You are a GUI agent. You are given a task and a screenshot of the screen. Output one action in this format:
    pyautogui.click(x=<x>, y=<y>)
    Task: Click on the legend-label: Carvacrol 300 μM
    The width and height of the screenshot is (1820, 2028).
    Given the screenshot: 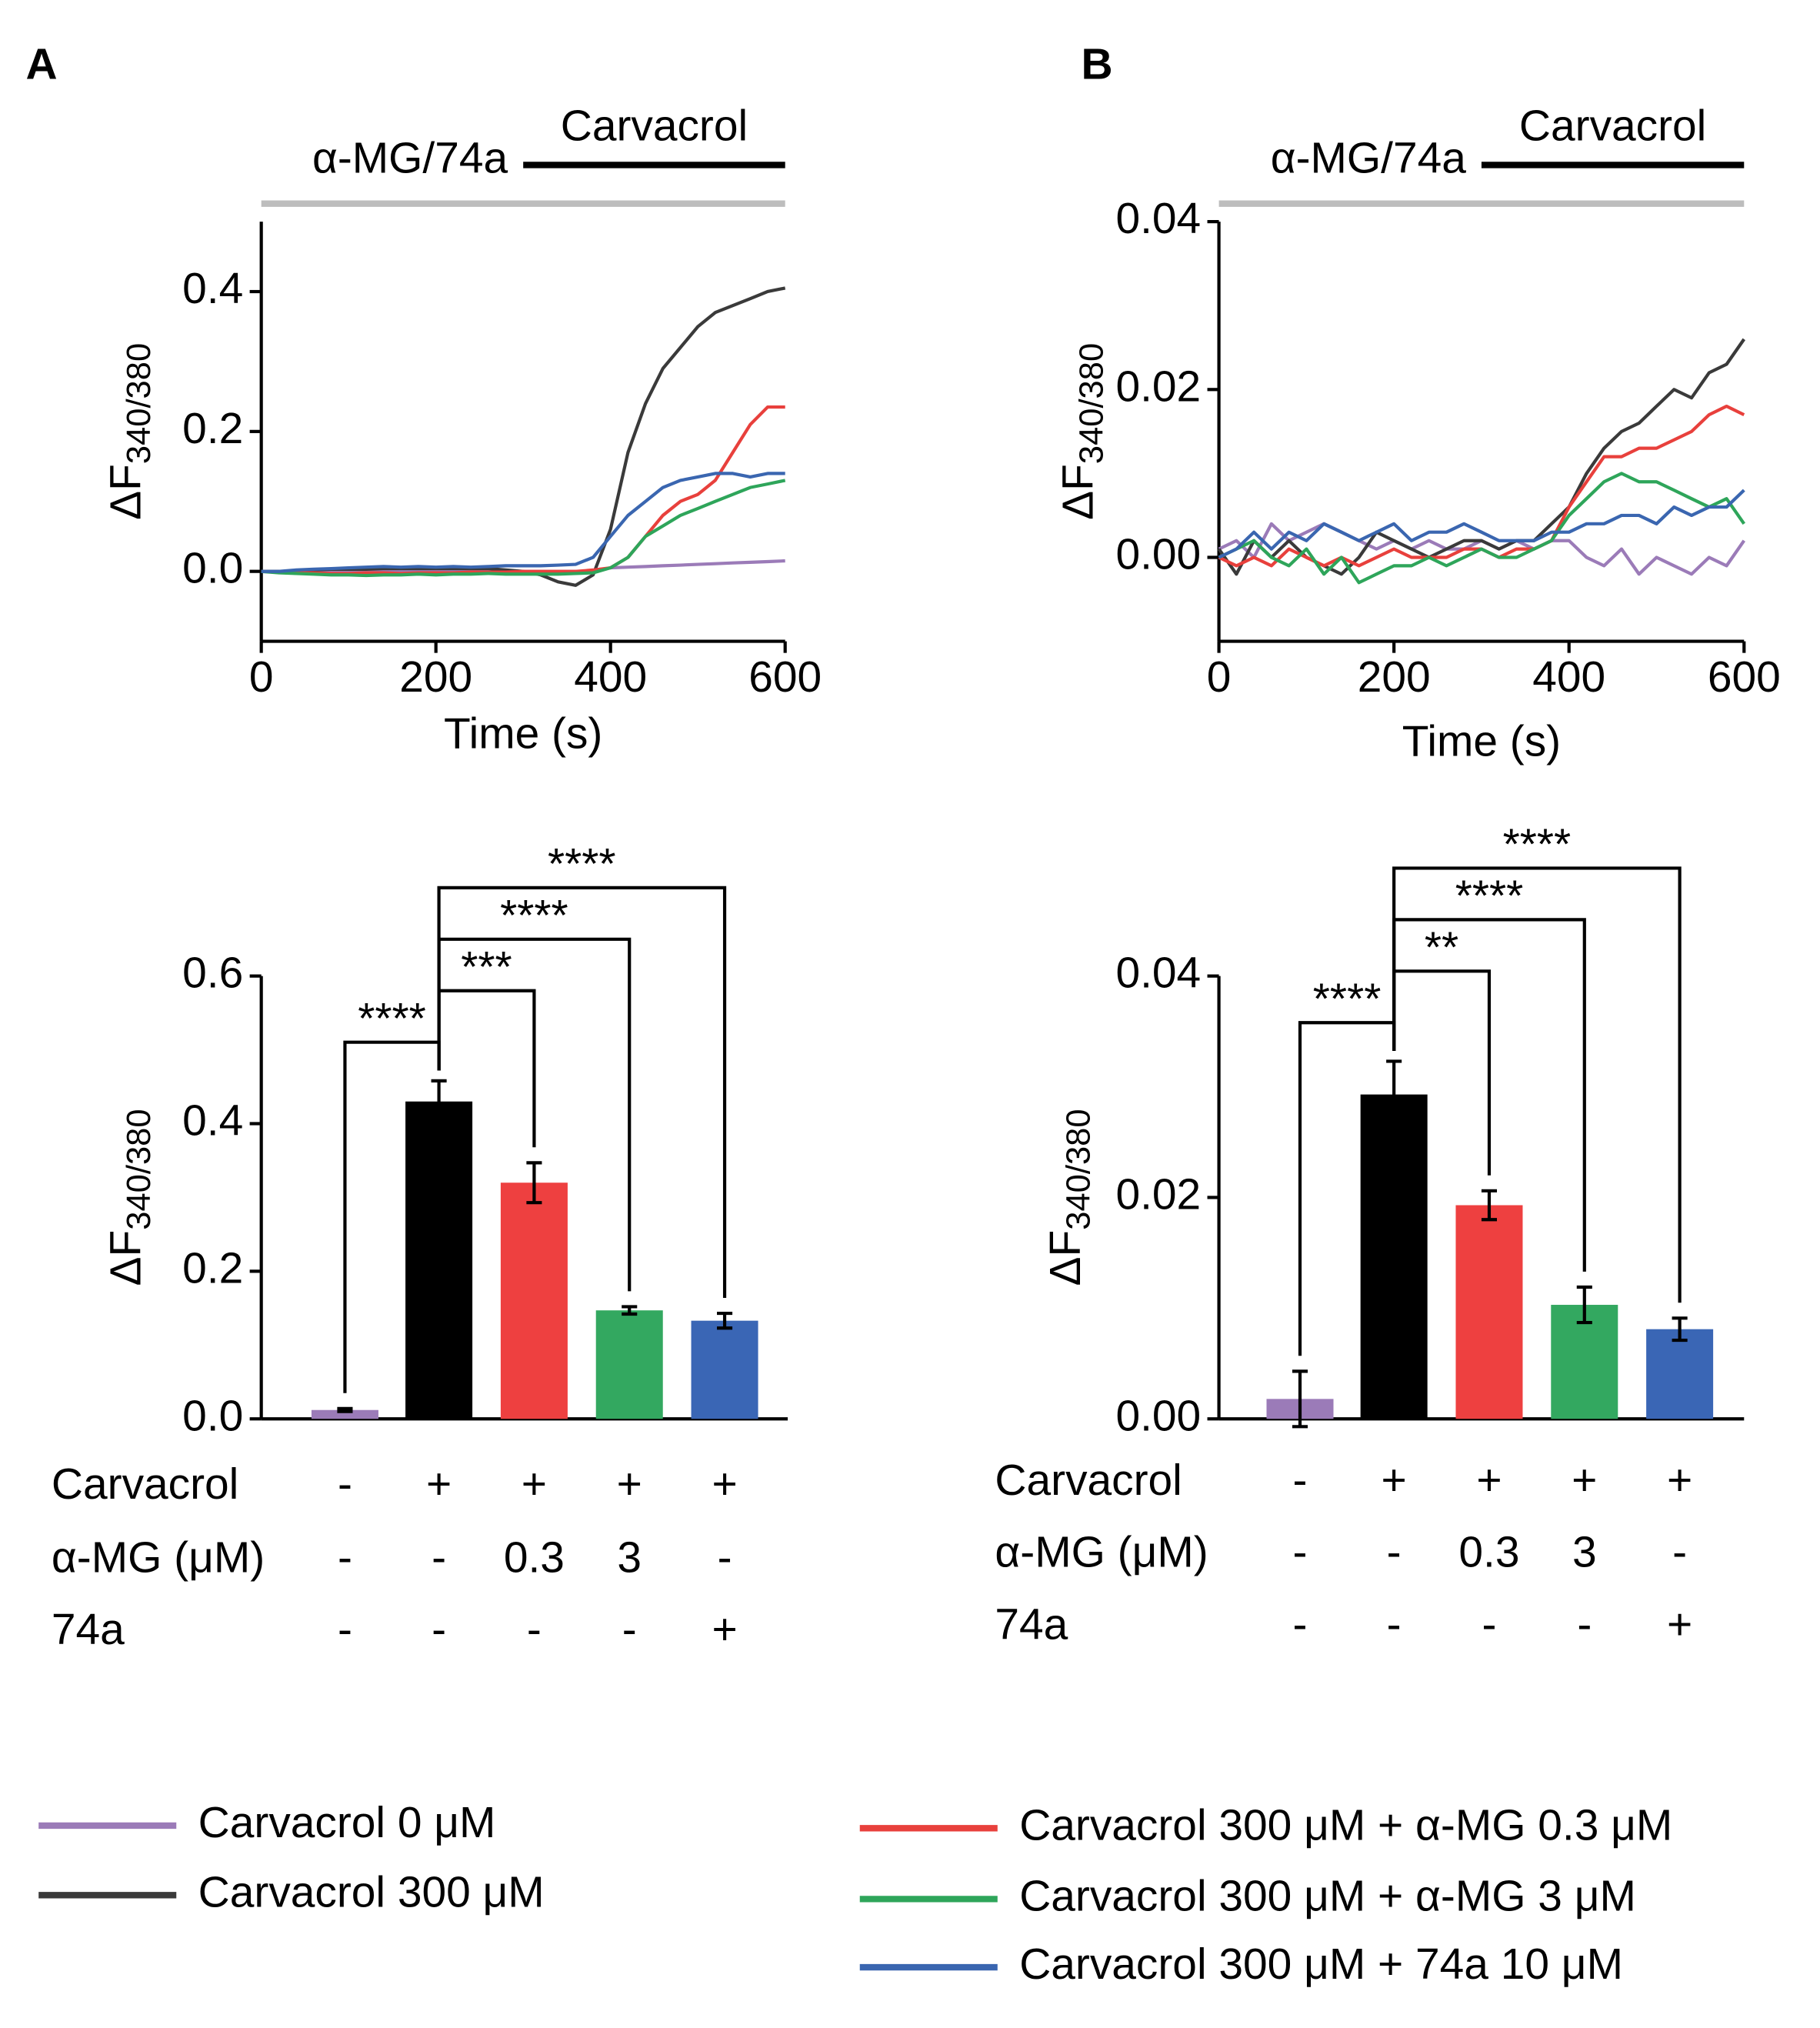 What is the action you would take?
    pyautogui.click(x=371, y=1891)
    